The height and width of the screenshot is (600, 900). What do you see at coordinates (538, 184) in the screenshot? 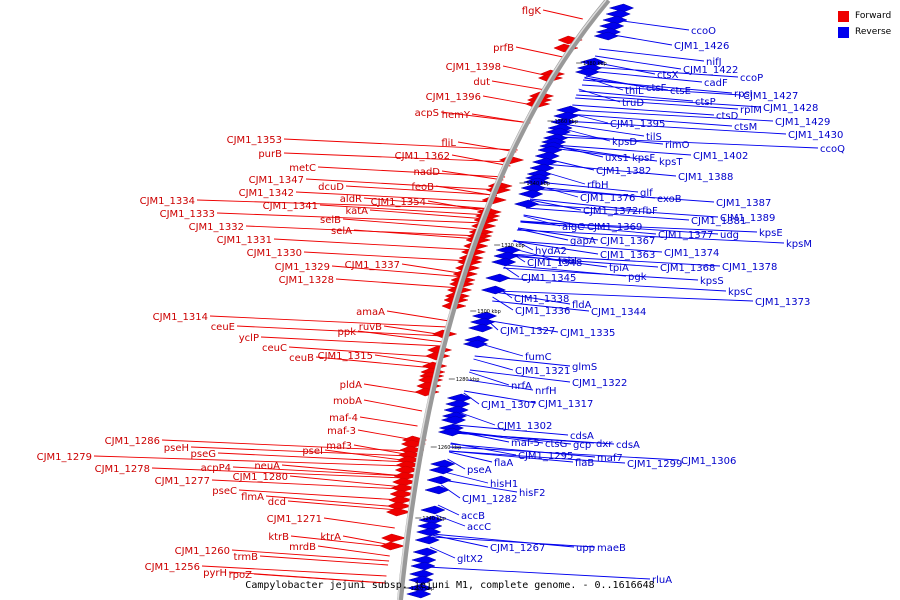
I see `tick-label: 1340 kbp` at bounding box center [538, 184].